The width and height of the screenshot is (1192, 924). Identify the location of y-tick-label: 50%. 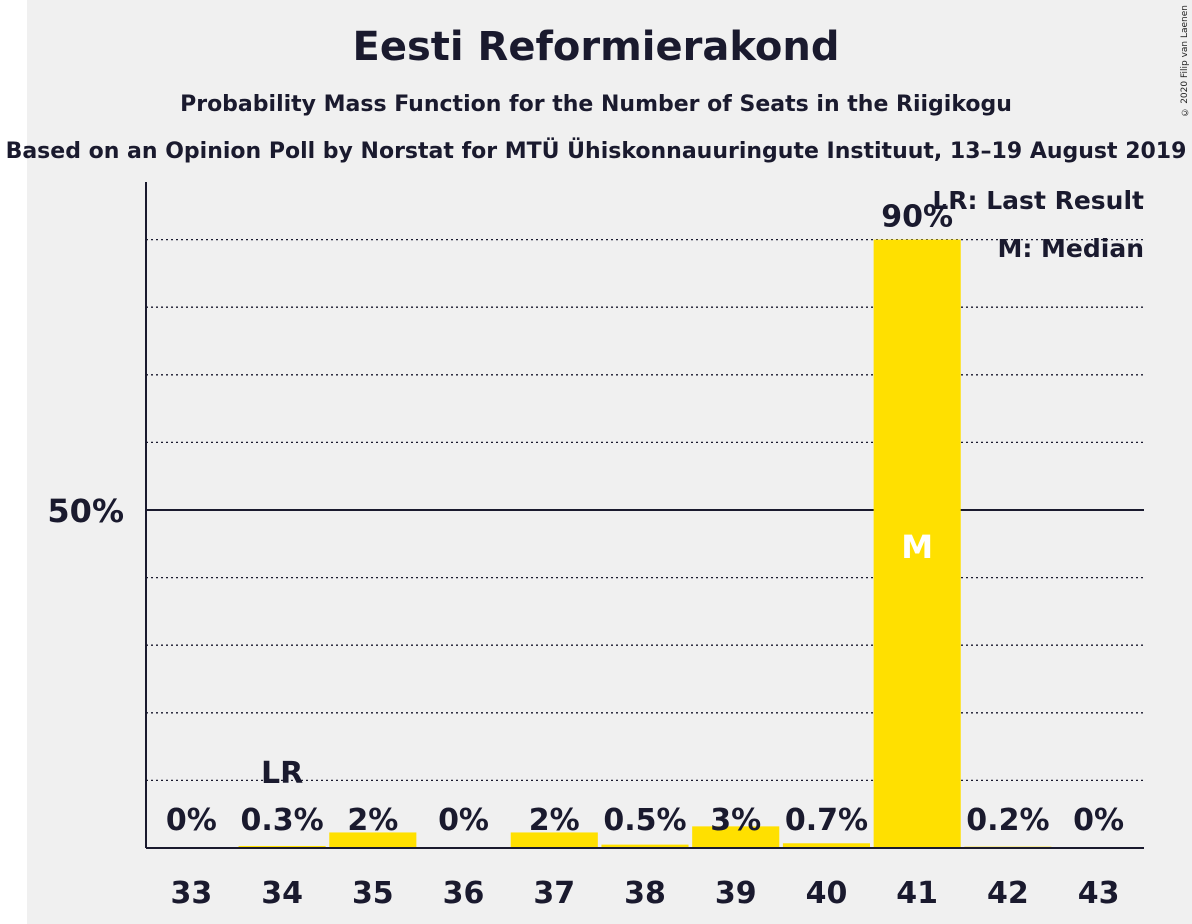
(85, 511).